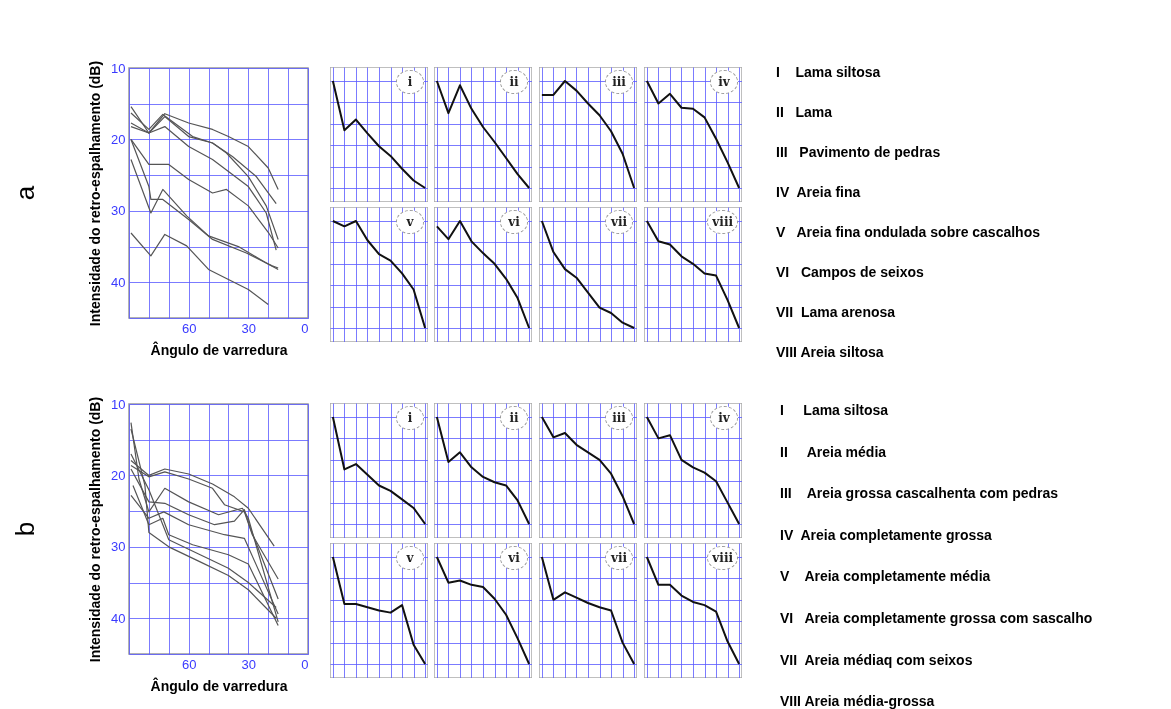  I want to click on text: VI Areia completamente grossa com sascalho, so click(936, 618).